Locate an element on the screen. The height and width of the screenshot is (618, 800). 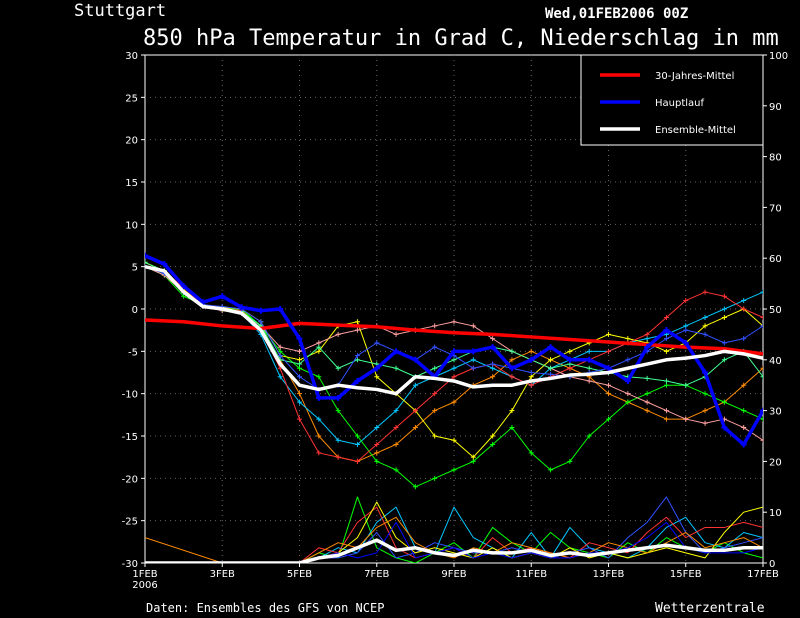
legend-label: Ensemble-Mittel is located at coordinates (695, 130).